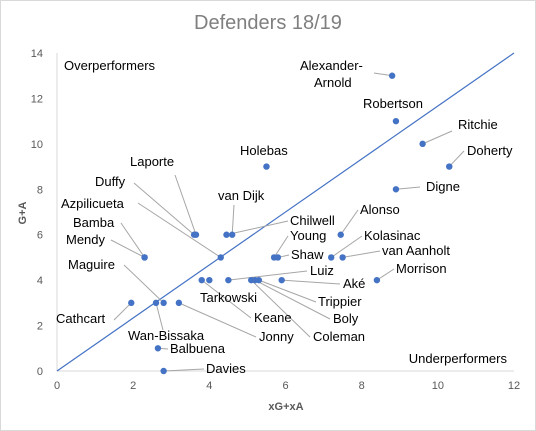  What do you see at coordinates (322, 270) in the screenshot?
I see `label-luiz: Luiz` at bounding box center [322, 270].